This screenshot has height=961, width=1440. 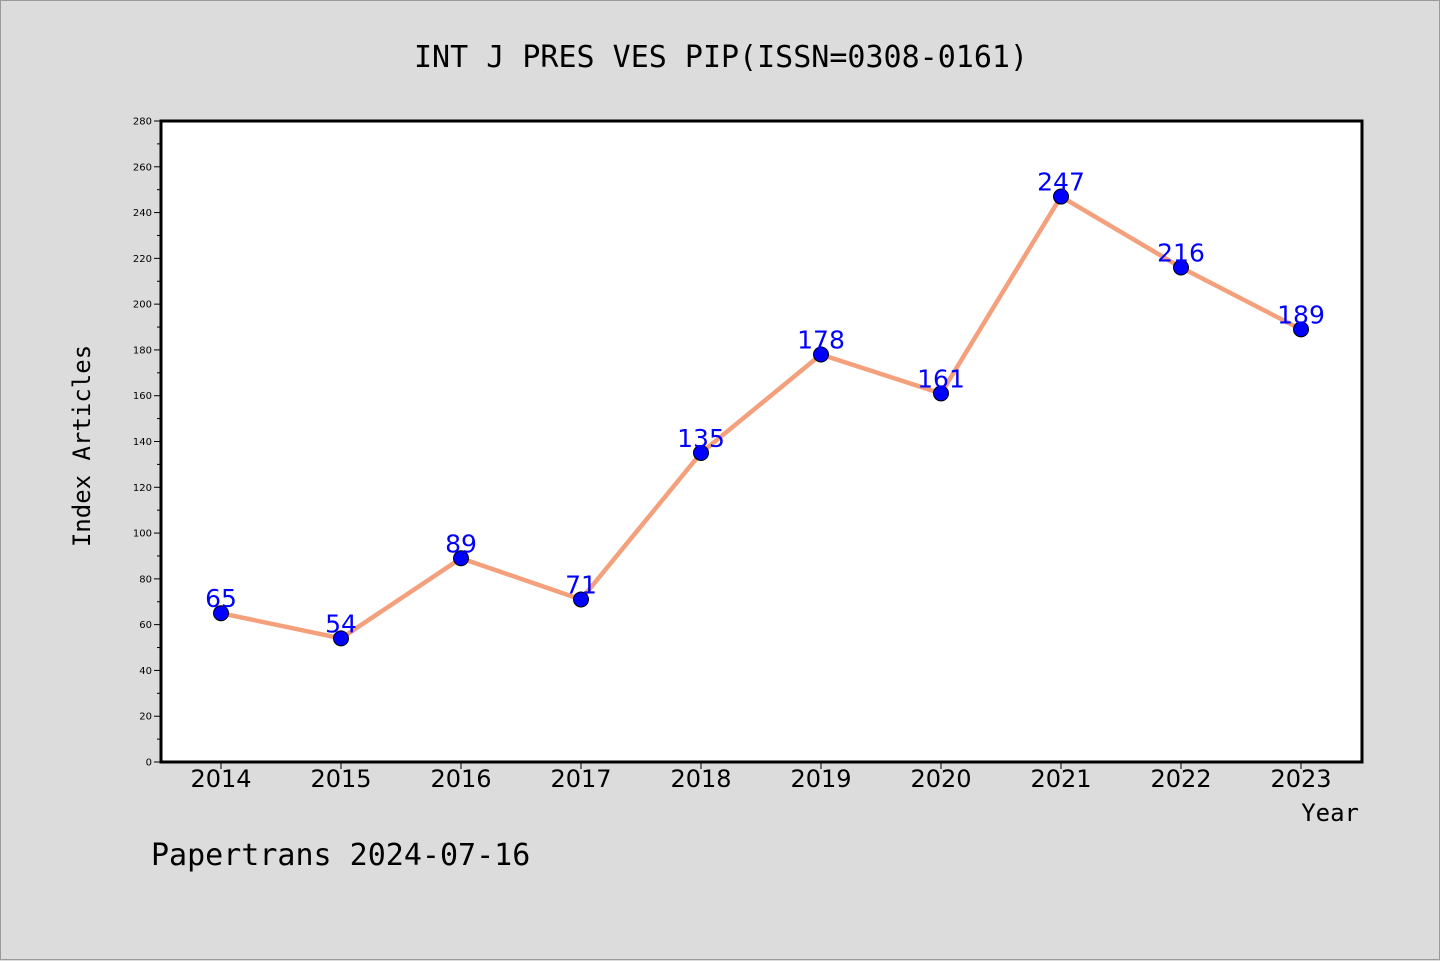 What do you see at coordinates (142, 488) in the screenshot?
I see `y-tick-label: 120` at bounding box center [142, 488].